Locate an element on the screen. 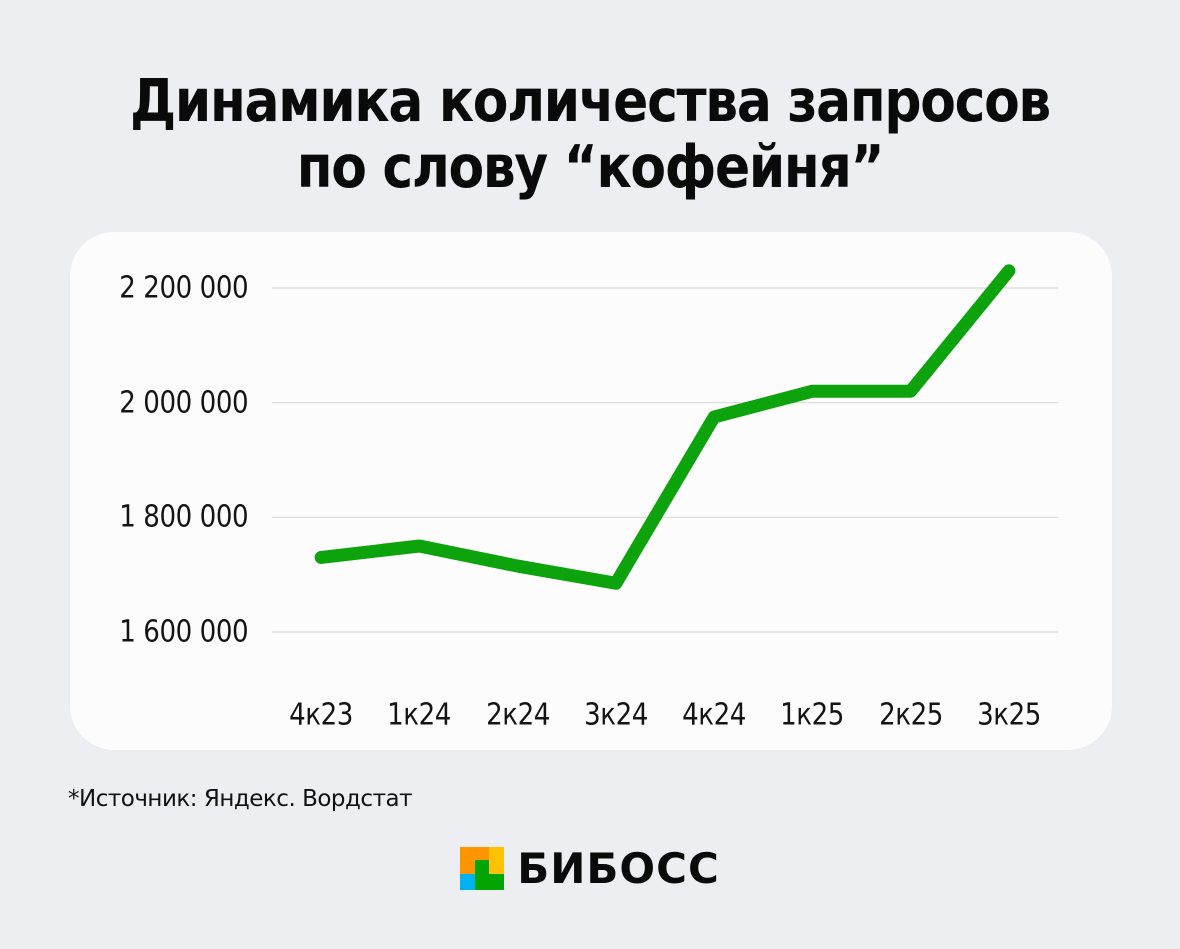 This screenshot has width=1180, height=949. logo-green-block-vertical is located at coordinates (482, 875).